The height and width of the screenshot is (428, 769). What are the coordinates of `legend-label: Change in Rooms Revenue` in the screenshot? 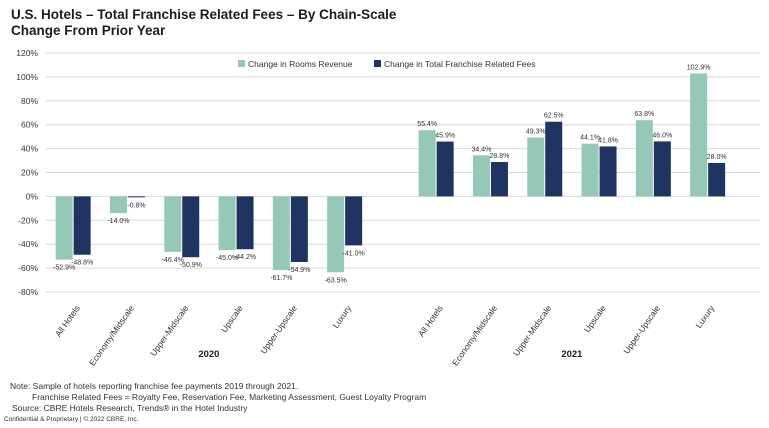 It's located at (300, 64).